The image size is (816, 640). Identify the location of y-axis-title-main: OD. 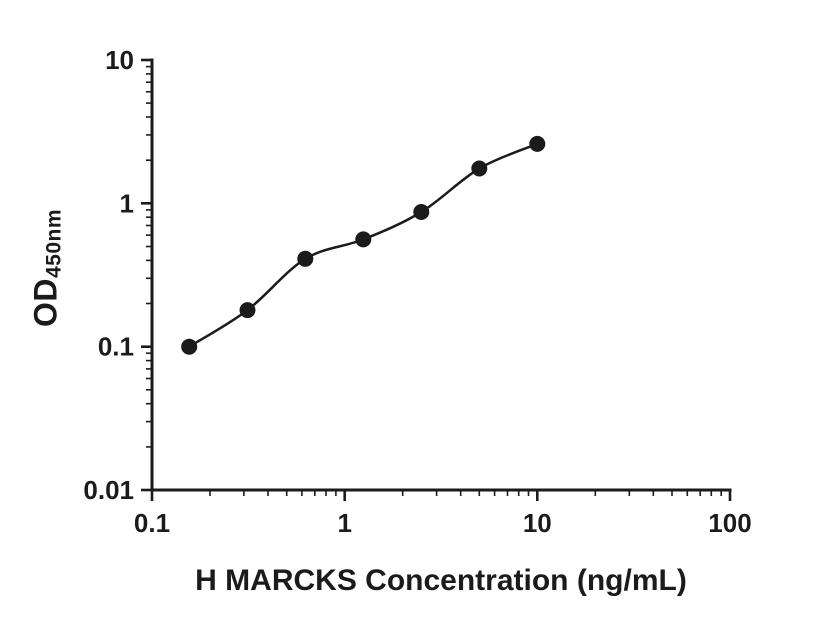
(45, 303).